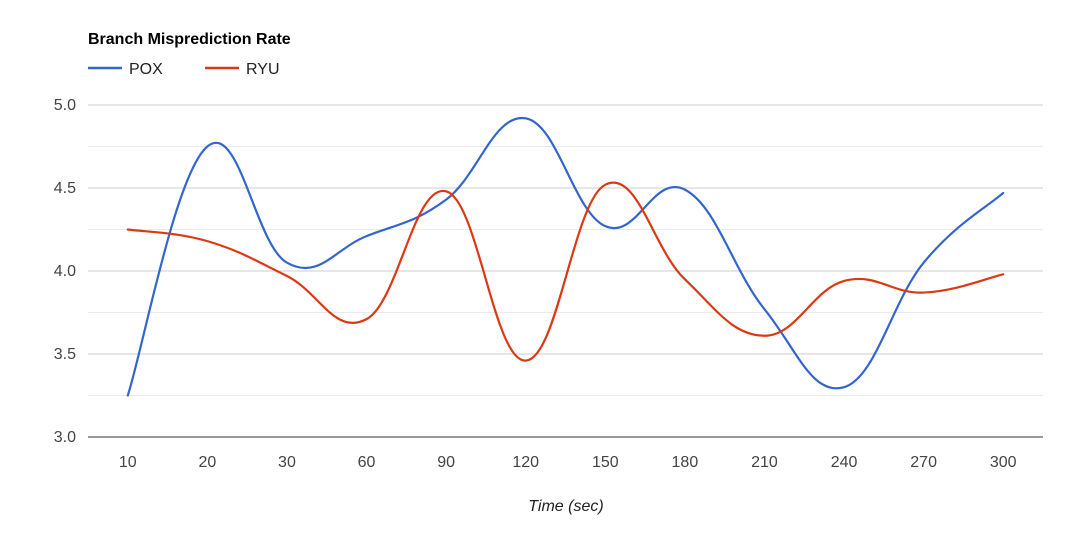 This screenshot has height=547, width=1090. Describe the element at coordinates (65, 105) in the screenshot. I see `y-tick-label: 5.0` at that location.